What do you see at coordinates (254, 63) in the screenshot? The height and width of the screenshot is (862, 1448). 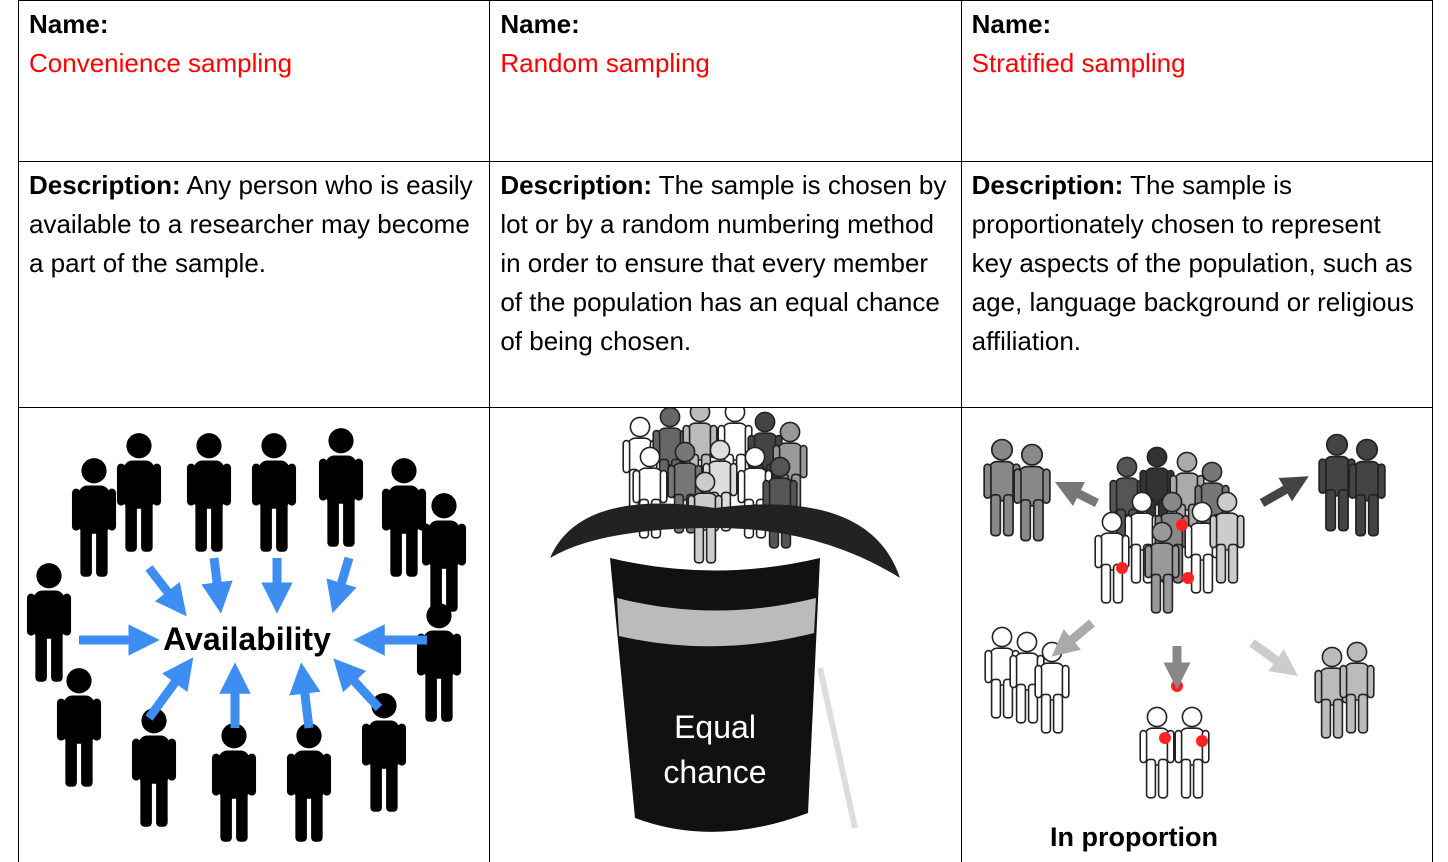 I see `method-name: Convenience sampling` at bounding box center [254, 63].